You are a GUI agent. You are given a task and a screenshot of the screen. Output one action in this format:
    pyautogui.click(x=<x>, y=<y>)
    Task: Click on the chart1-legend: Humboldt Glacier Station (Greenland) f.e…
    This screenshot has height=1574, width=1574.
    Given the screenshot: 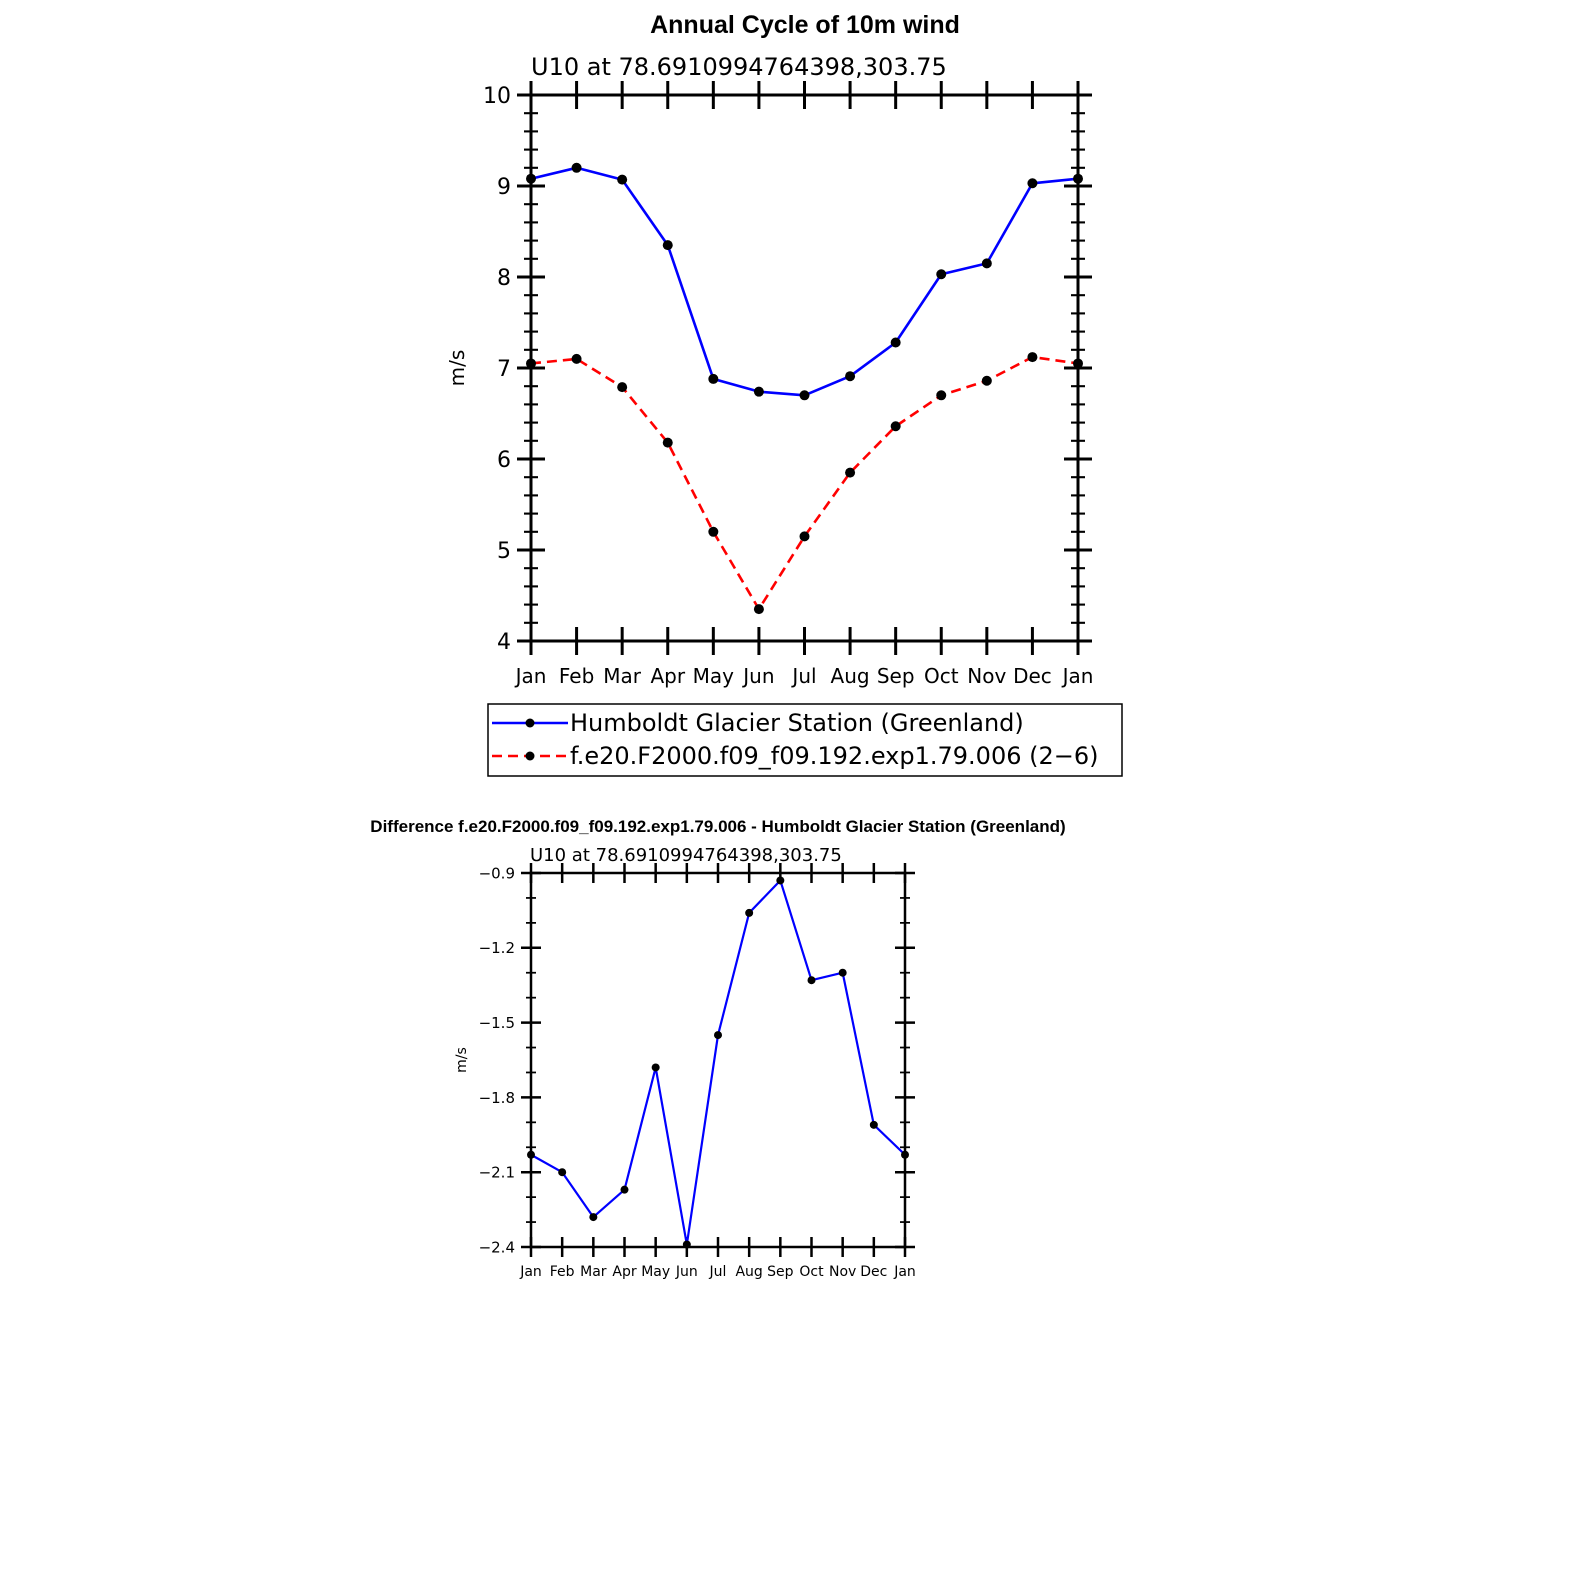 What is the action you would take?
    pyautogui.click(x=805, y=740)
    